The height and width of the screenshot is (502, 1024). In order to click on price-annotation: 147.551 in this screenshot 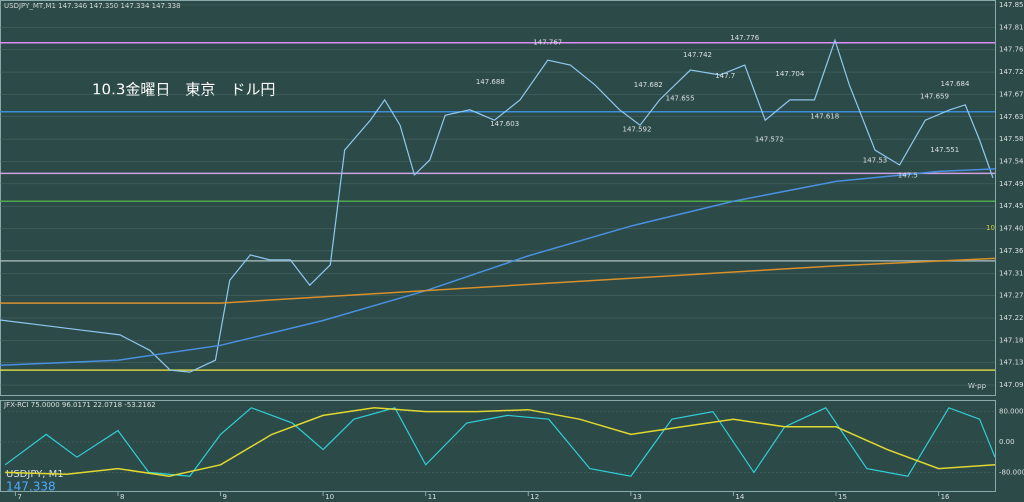, I will do `click(944, 150)`.